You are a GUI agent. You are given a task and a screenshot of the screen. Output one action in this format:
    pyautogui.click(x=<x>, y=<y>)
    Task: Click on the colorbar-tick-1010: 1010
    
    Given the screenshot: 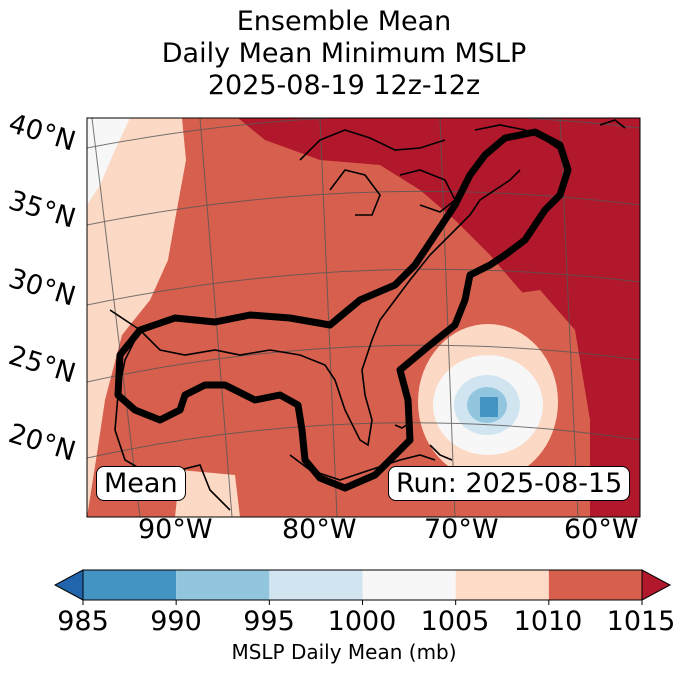 What is the action you would take?
    pyautogui.click(x=548, y=621)
    